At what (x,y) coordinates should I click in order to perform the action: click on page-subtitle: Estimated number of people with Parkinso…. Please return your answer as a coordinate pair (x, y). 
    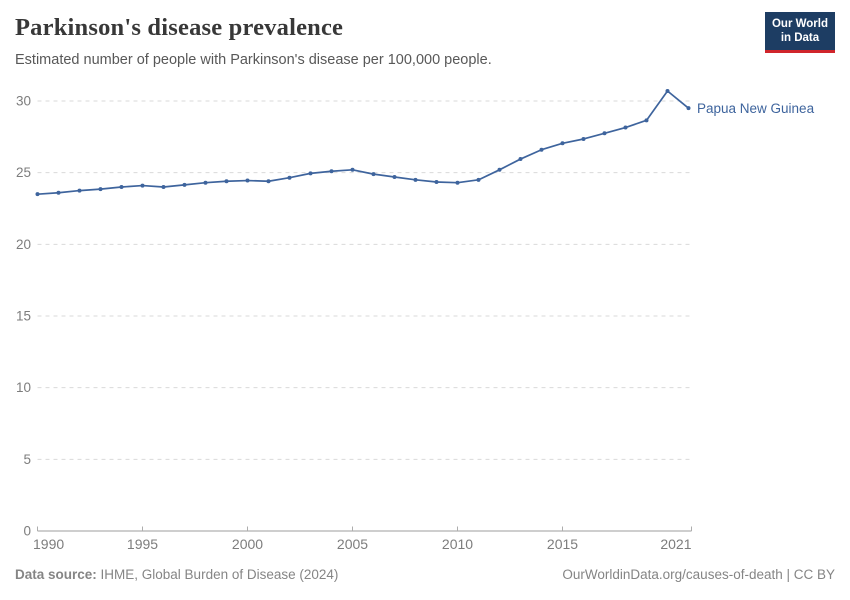
    Looking at the image, I should click on (253, 60).